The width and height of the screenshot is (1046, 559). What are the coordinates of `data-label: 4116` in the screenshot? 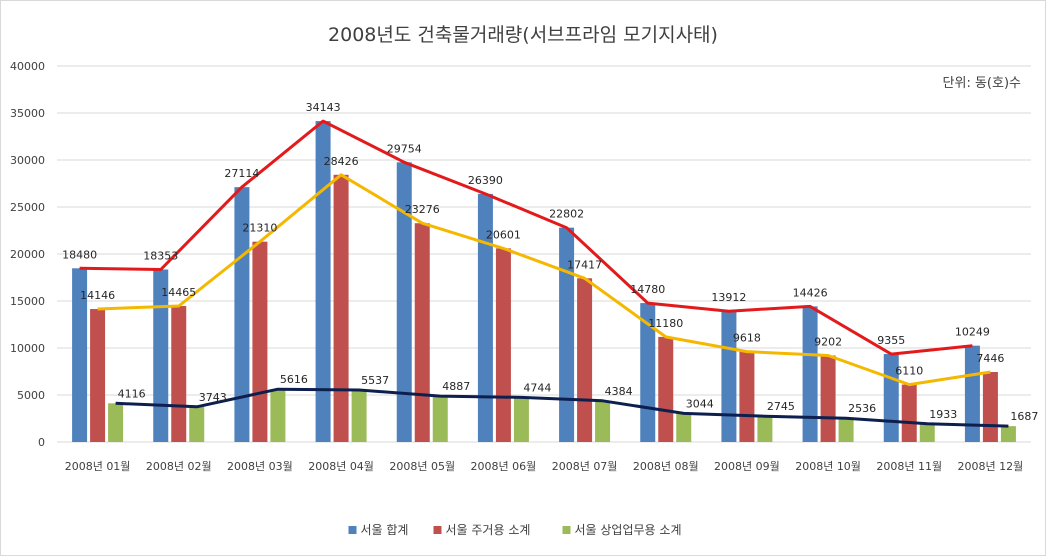 It's located at (132, 393).